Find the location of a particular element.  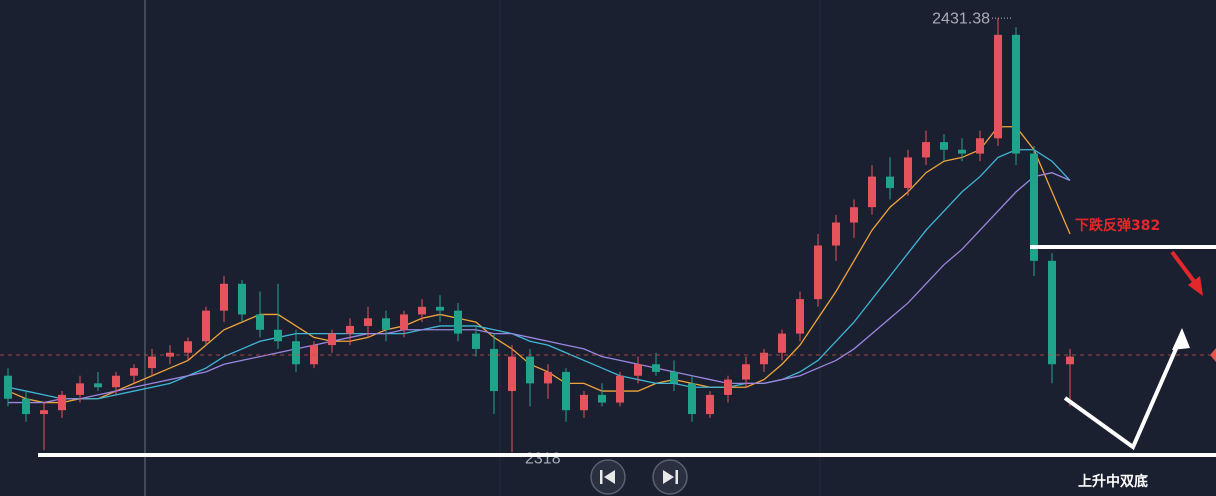

price-marker is located at coordinates (1213, 355).